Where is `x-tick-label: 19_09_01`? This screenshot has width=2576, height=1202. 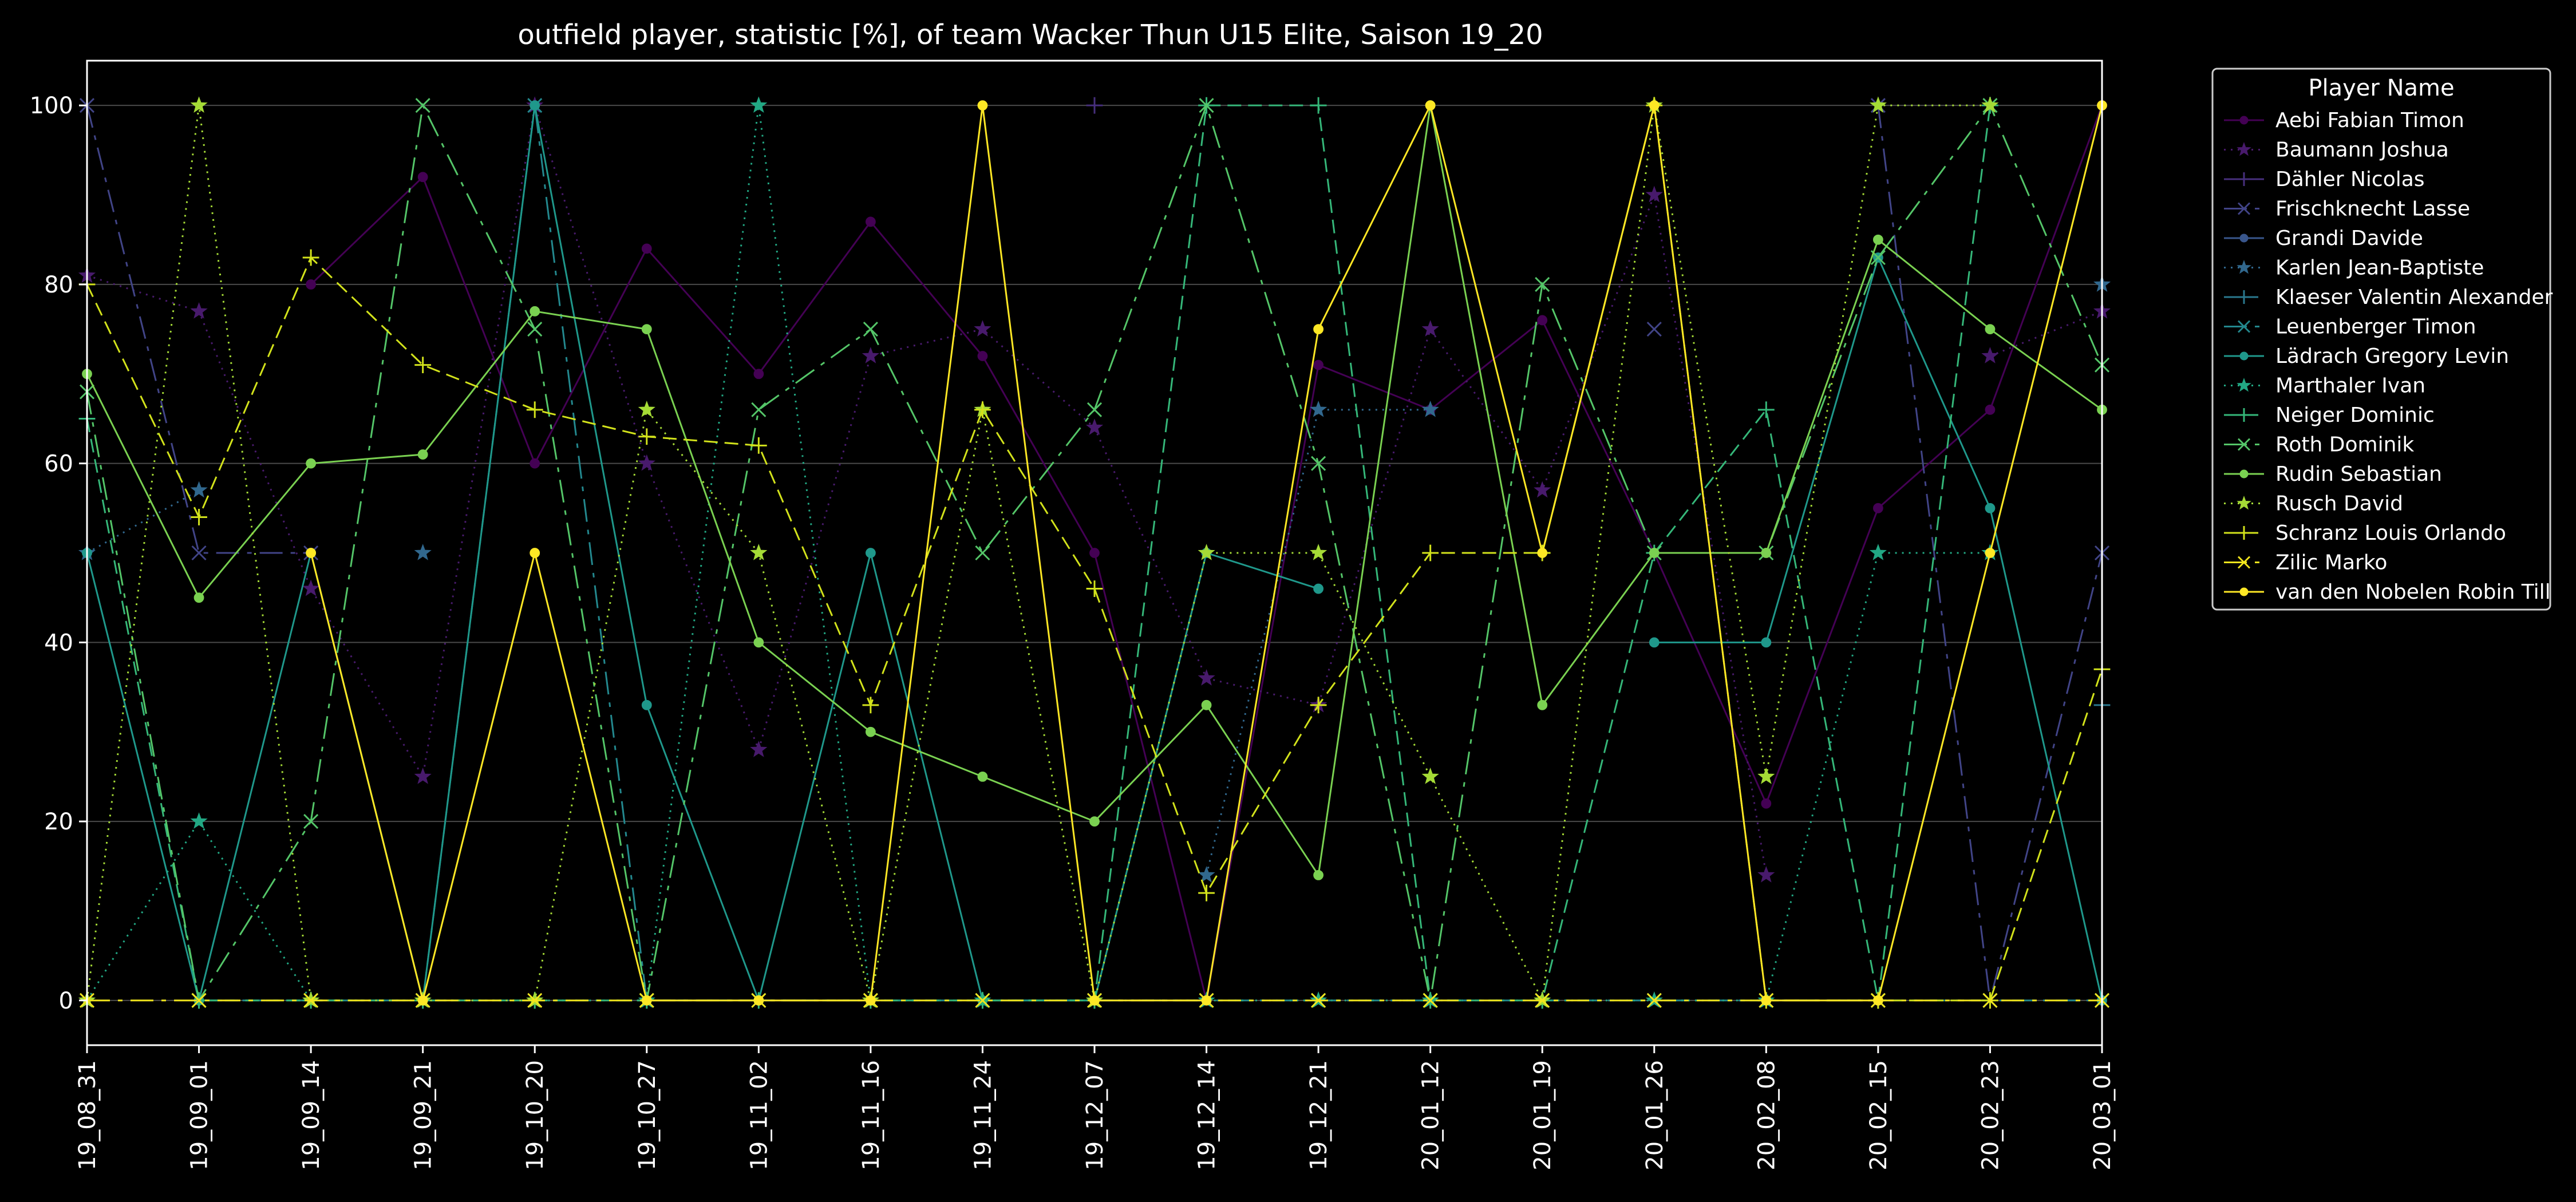
x-tick-label: 19_09_01 is located at coordinates (200, 1115).